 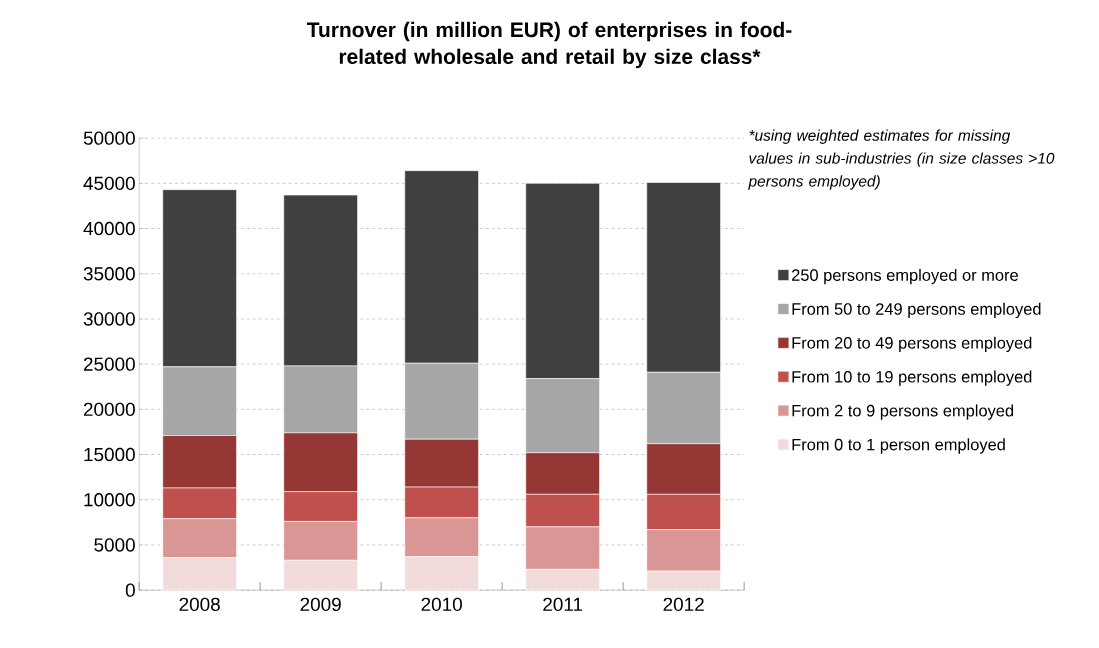 I want to click on x-tick-label: 2009, so click(x=320, y=604).